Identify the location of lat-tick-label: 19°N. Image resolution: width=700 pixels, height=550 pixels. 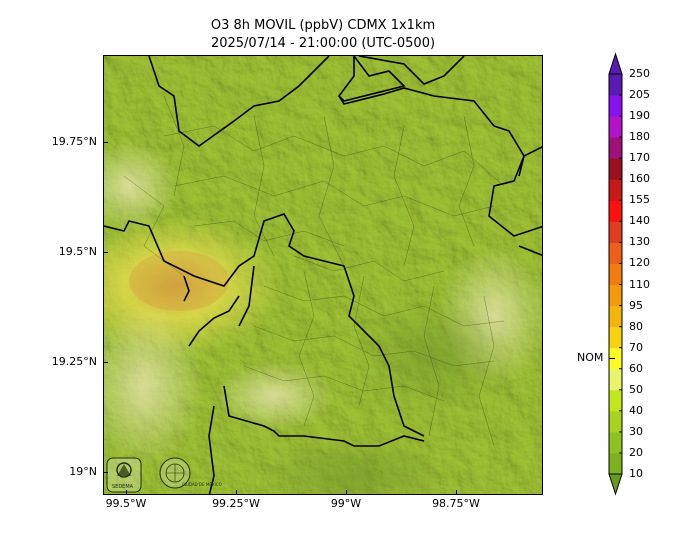
(83, 471).